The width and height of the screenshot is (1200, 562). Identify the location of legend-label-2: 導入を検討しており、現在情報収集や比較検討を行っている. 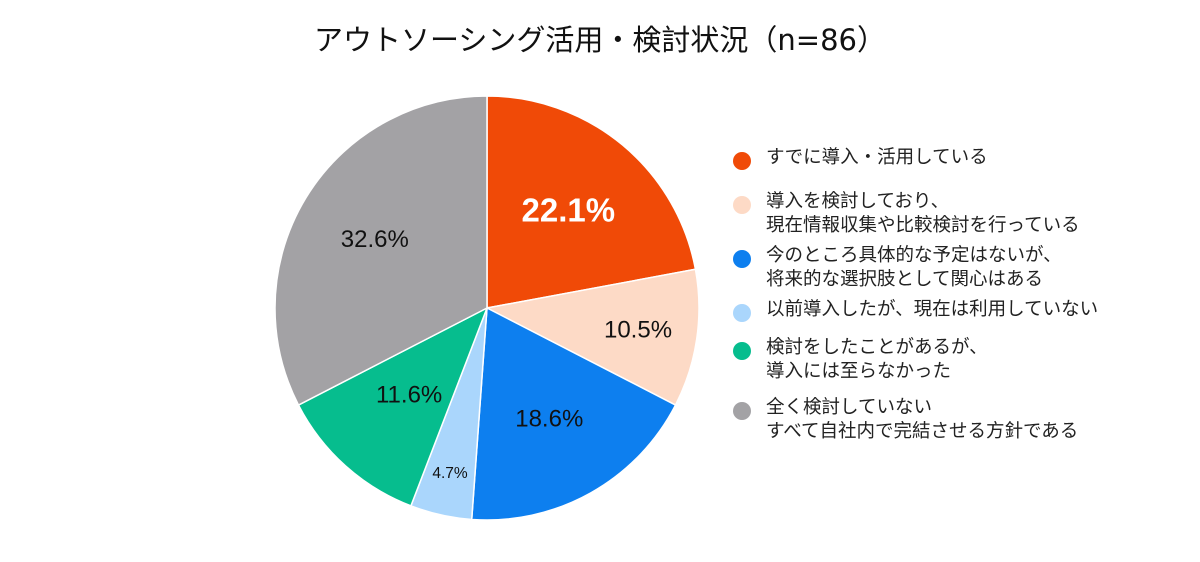
(923, 214).